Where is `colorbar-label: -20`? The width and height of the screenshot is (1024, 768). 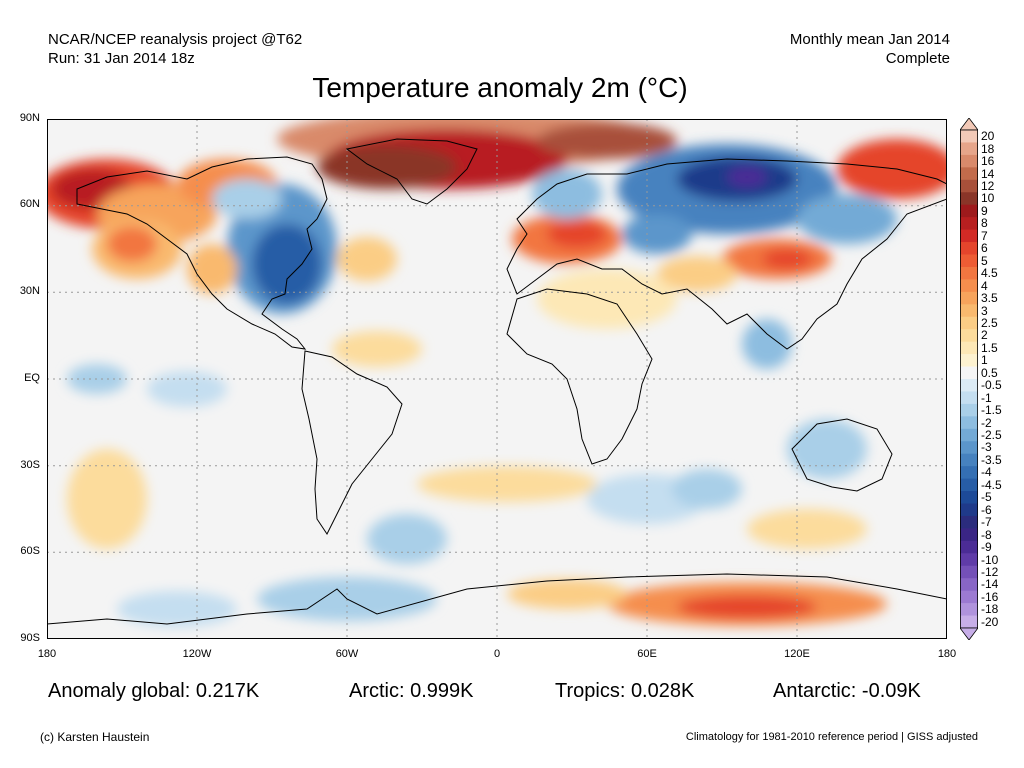 colorbar-label: -20 is located at coordinates (990, 621).